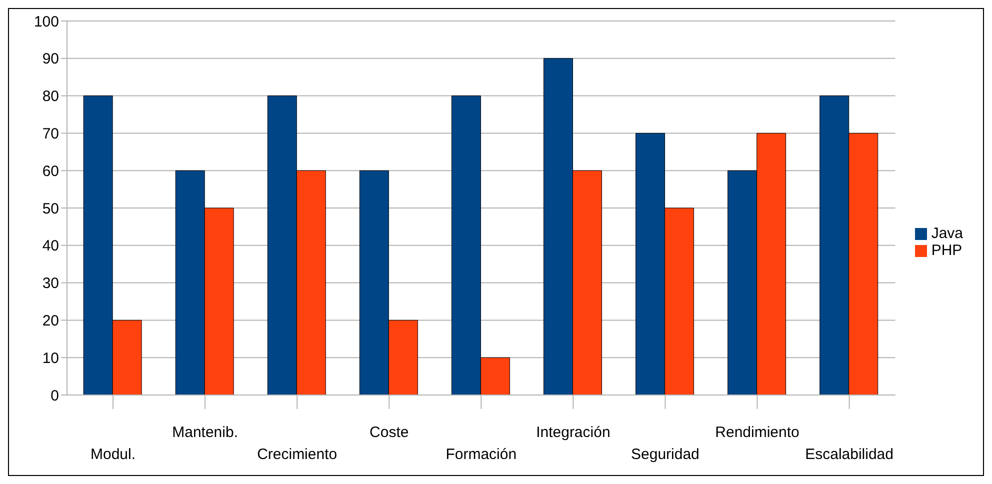 This screenshot has width=992, height=484. I want to click on y-tick-label: 0, so click(54, 395).